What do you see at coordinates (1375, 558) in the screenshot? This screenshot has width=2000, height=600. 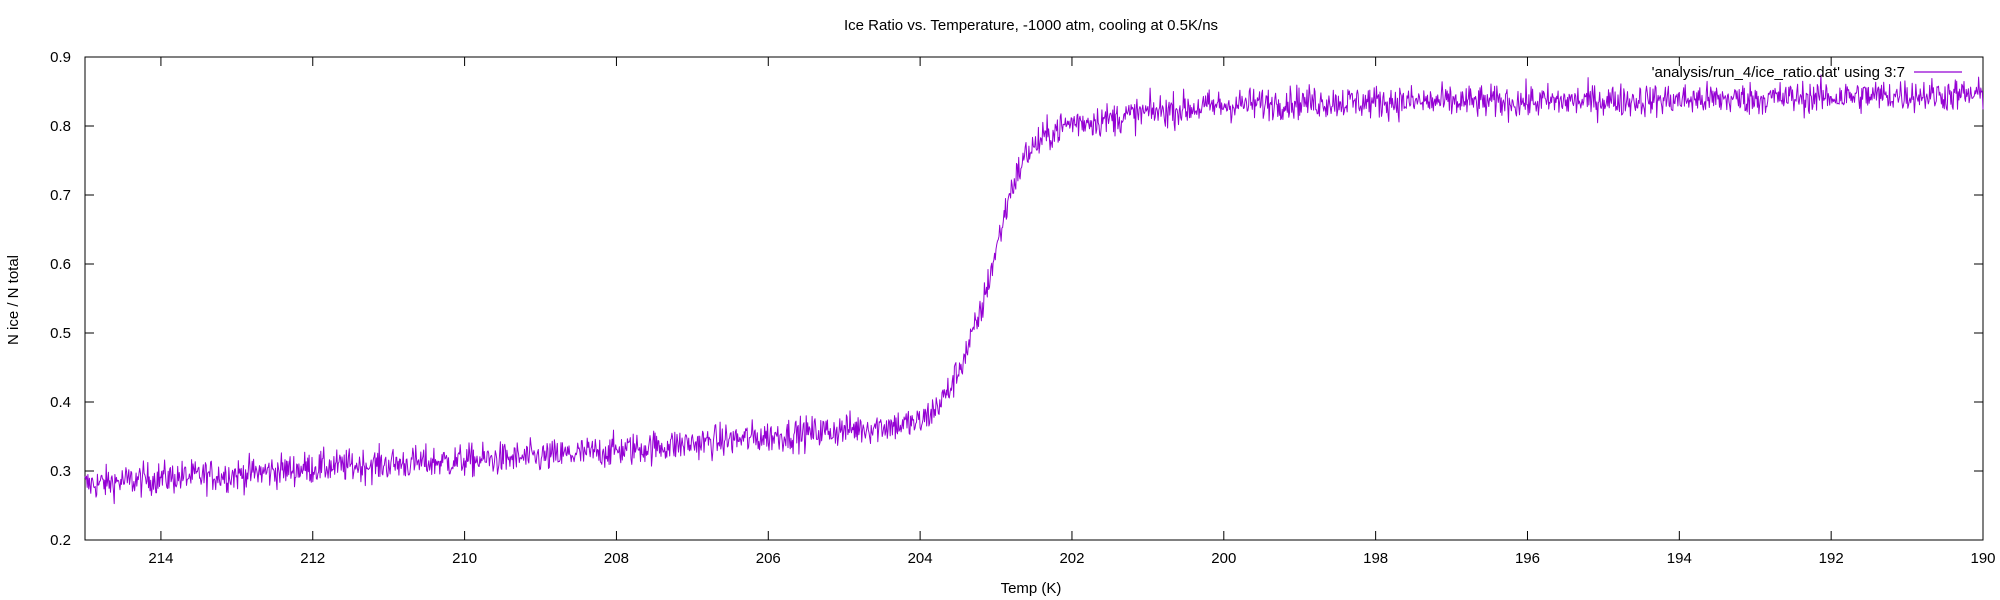 I see `x-tick-label: 198` at bounding box center [1375, 558].